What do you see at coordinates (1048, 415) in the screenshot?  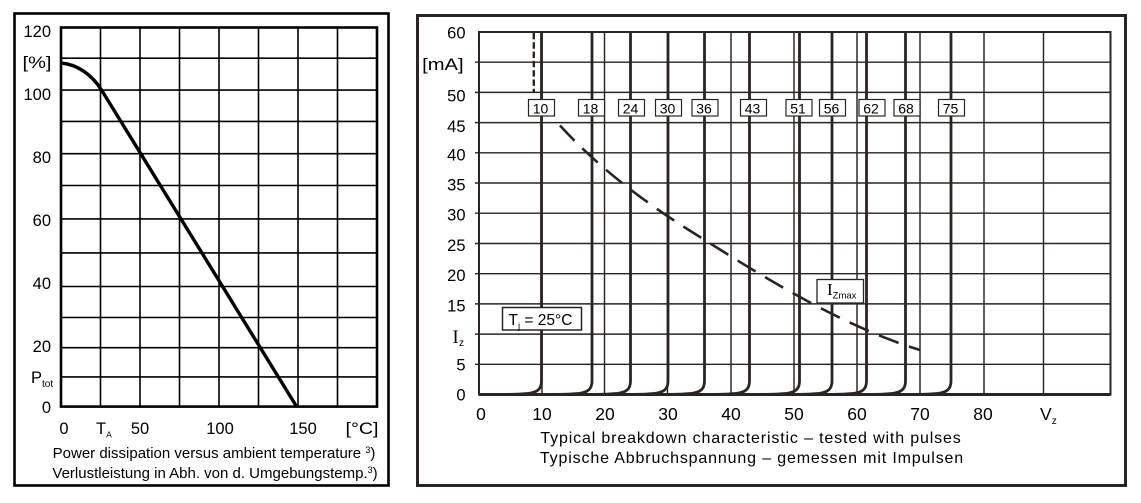 I see `svg-text: Vz` at bounding box center [1048, 415].